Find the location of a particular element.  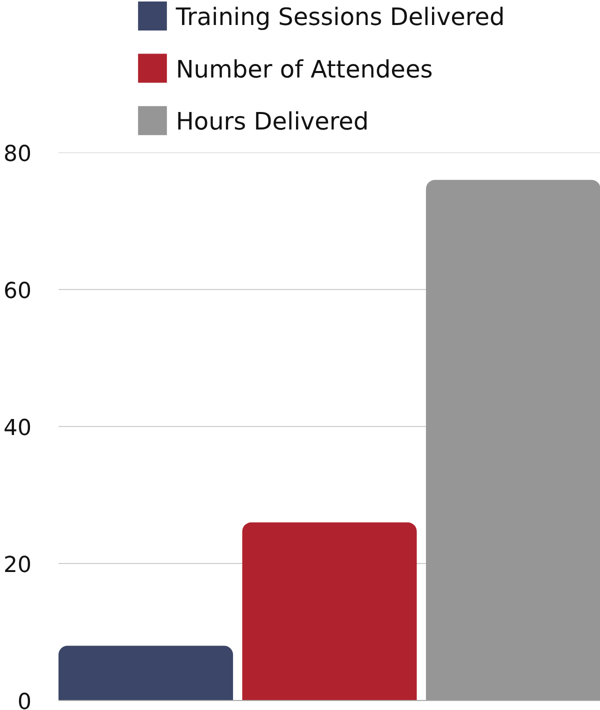

y-tick-label: 40 is located at coordinates (18, 428).